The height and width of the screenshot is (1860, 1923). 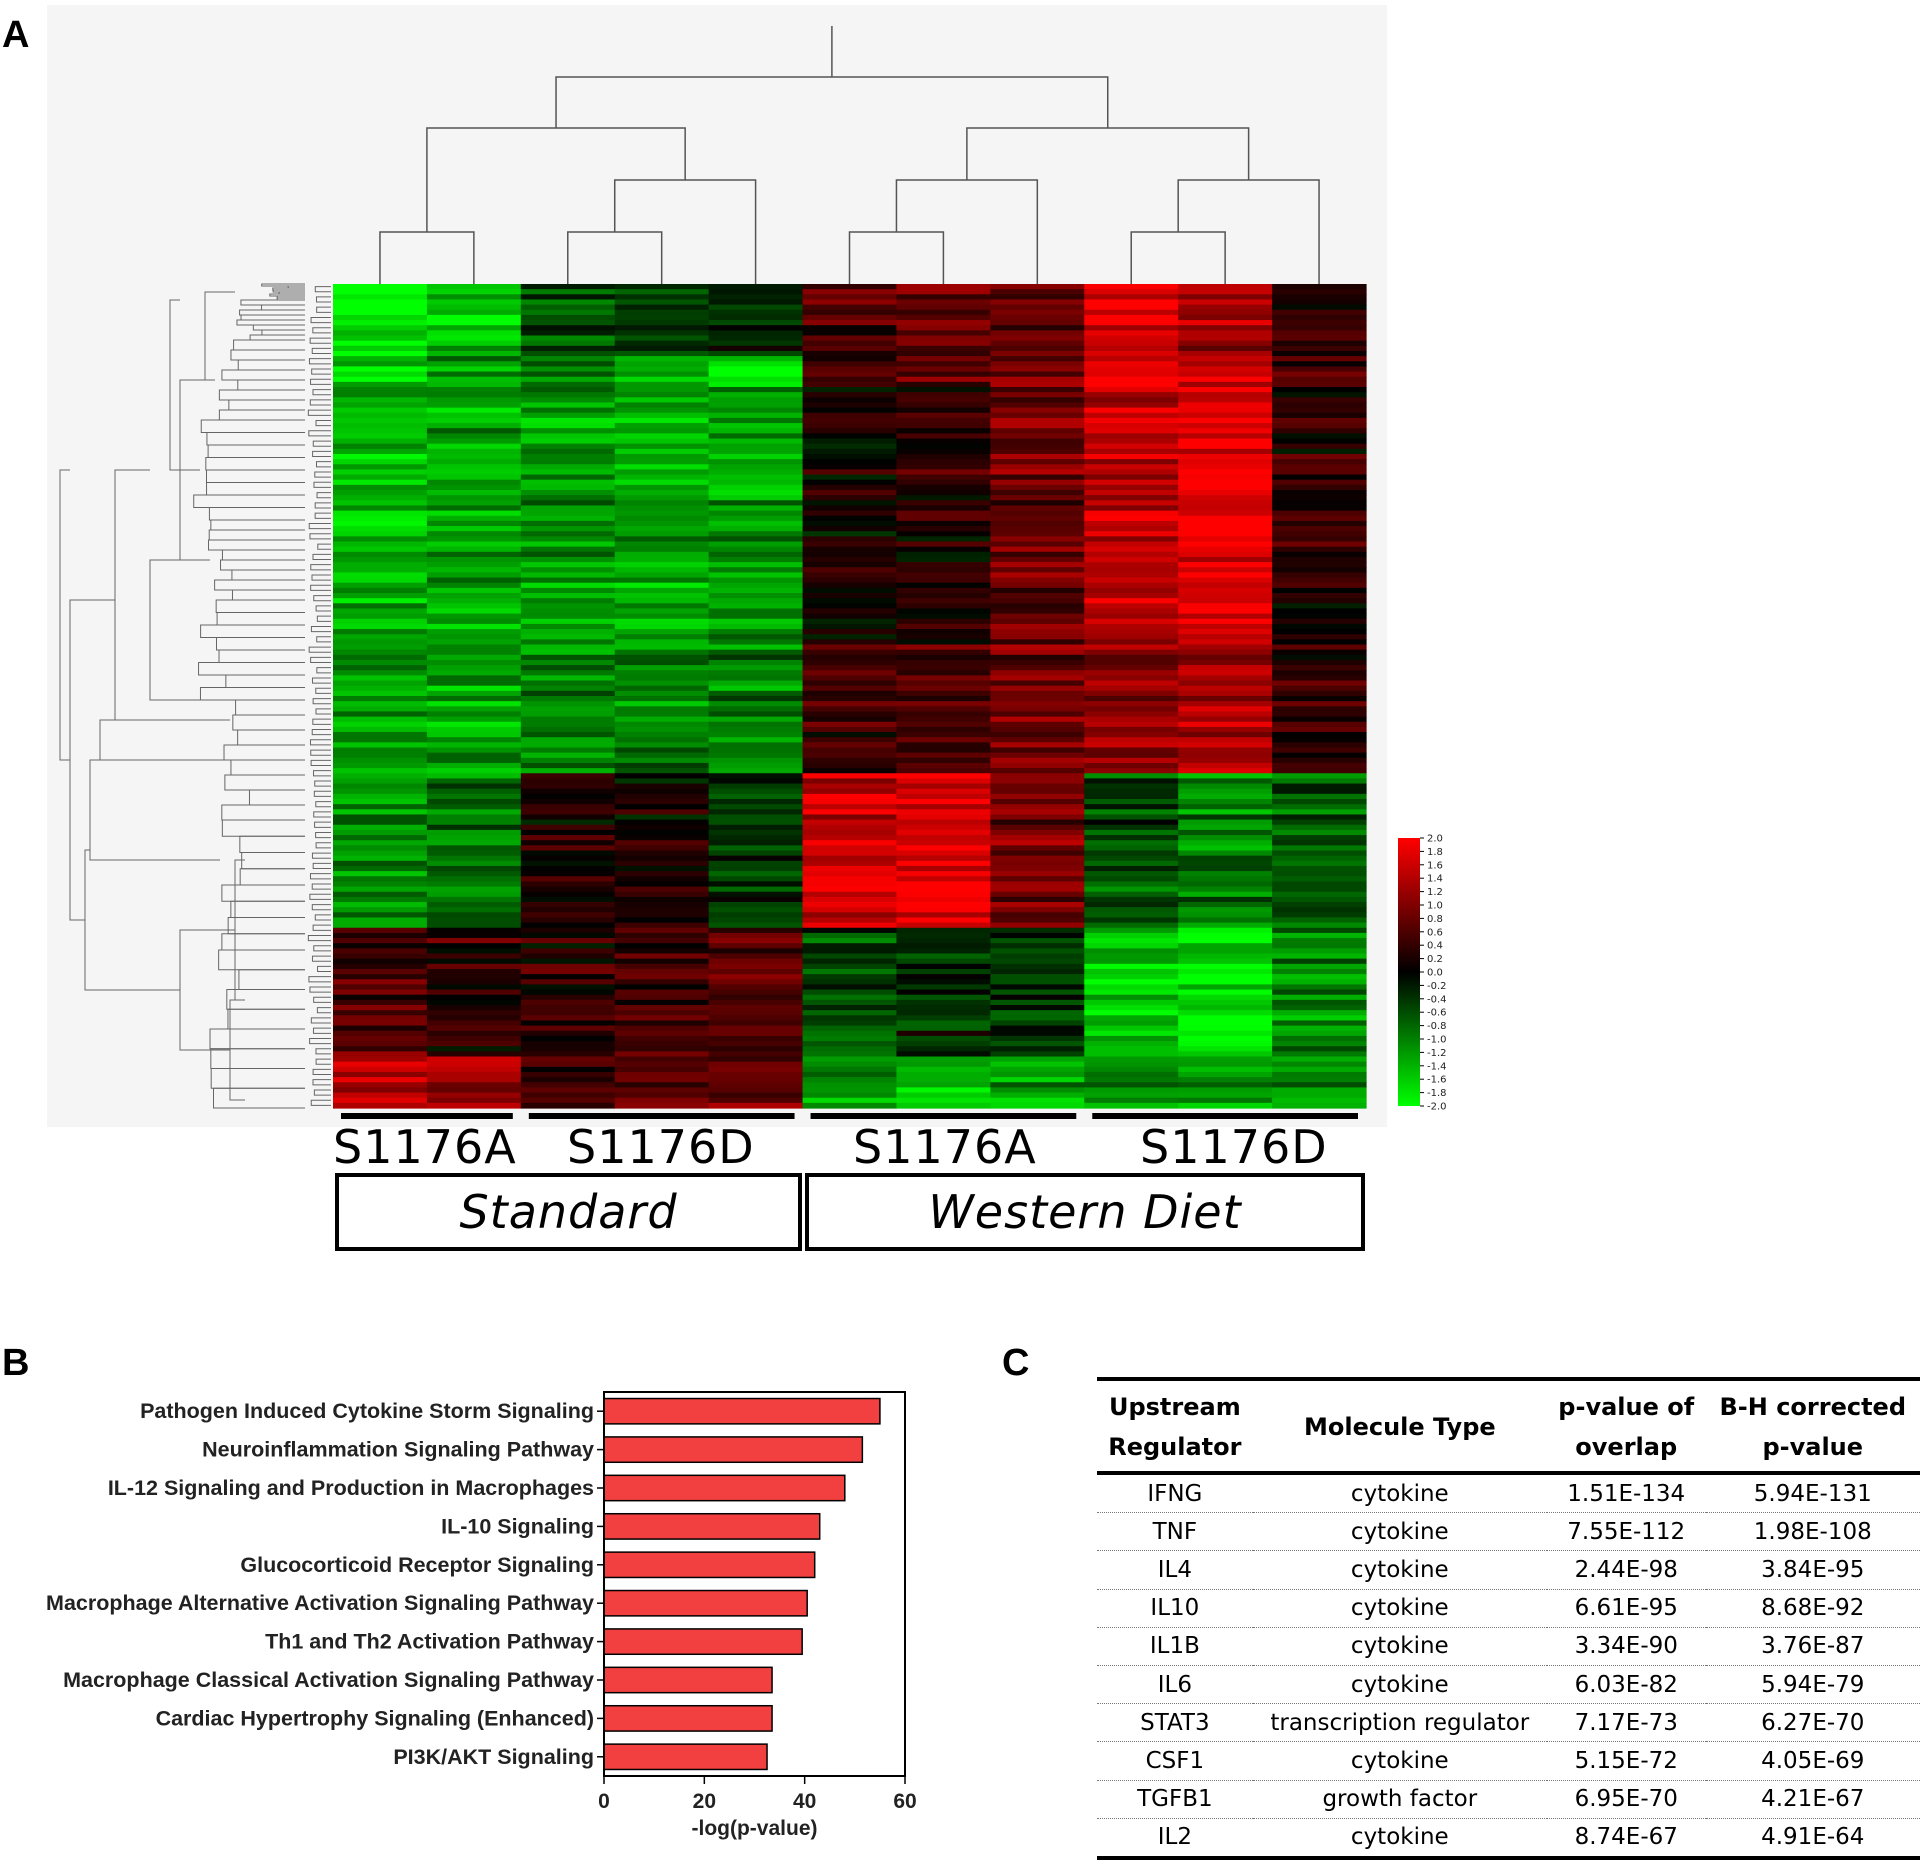 What do you see at coordinates (685, 1757) in the screenshot?
I see `bar` at bounding box center [685, 1757].